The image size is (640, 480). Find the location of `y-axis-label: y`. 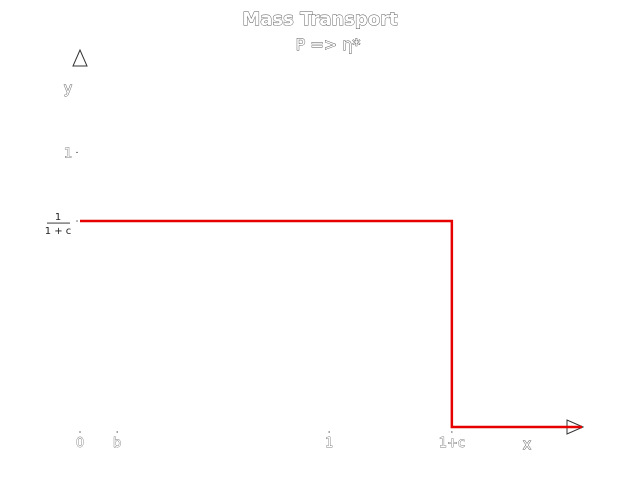

y-axis-label: y is located at coordinates (68, 89).